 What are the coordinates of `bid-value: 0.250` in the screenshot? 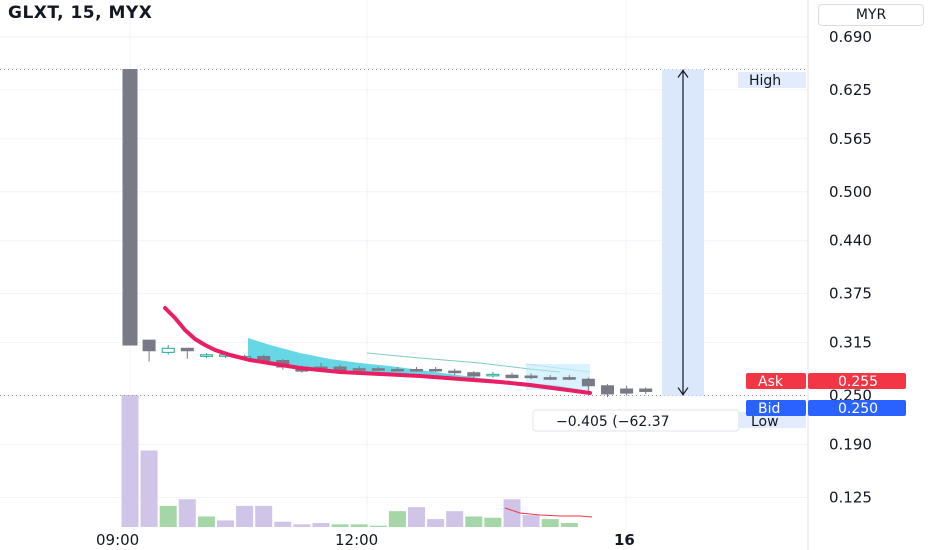 It's located at (858, 409).